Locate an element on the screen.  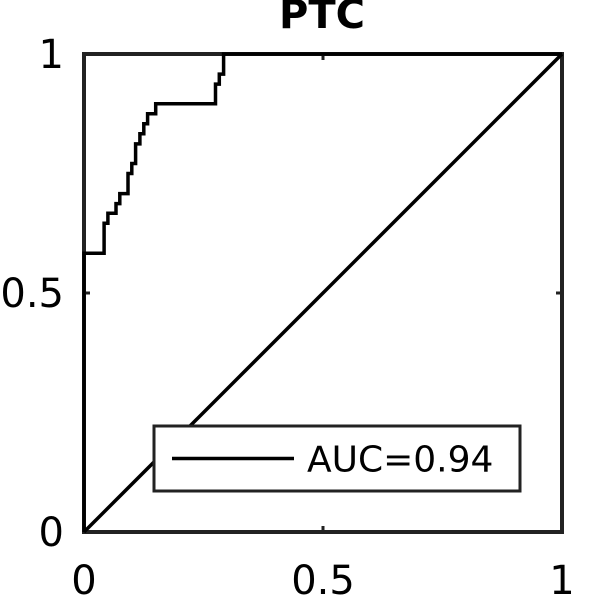
chart-title: PTC is located at coordinates (322, 19).